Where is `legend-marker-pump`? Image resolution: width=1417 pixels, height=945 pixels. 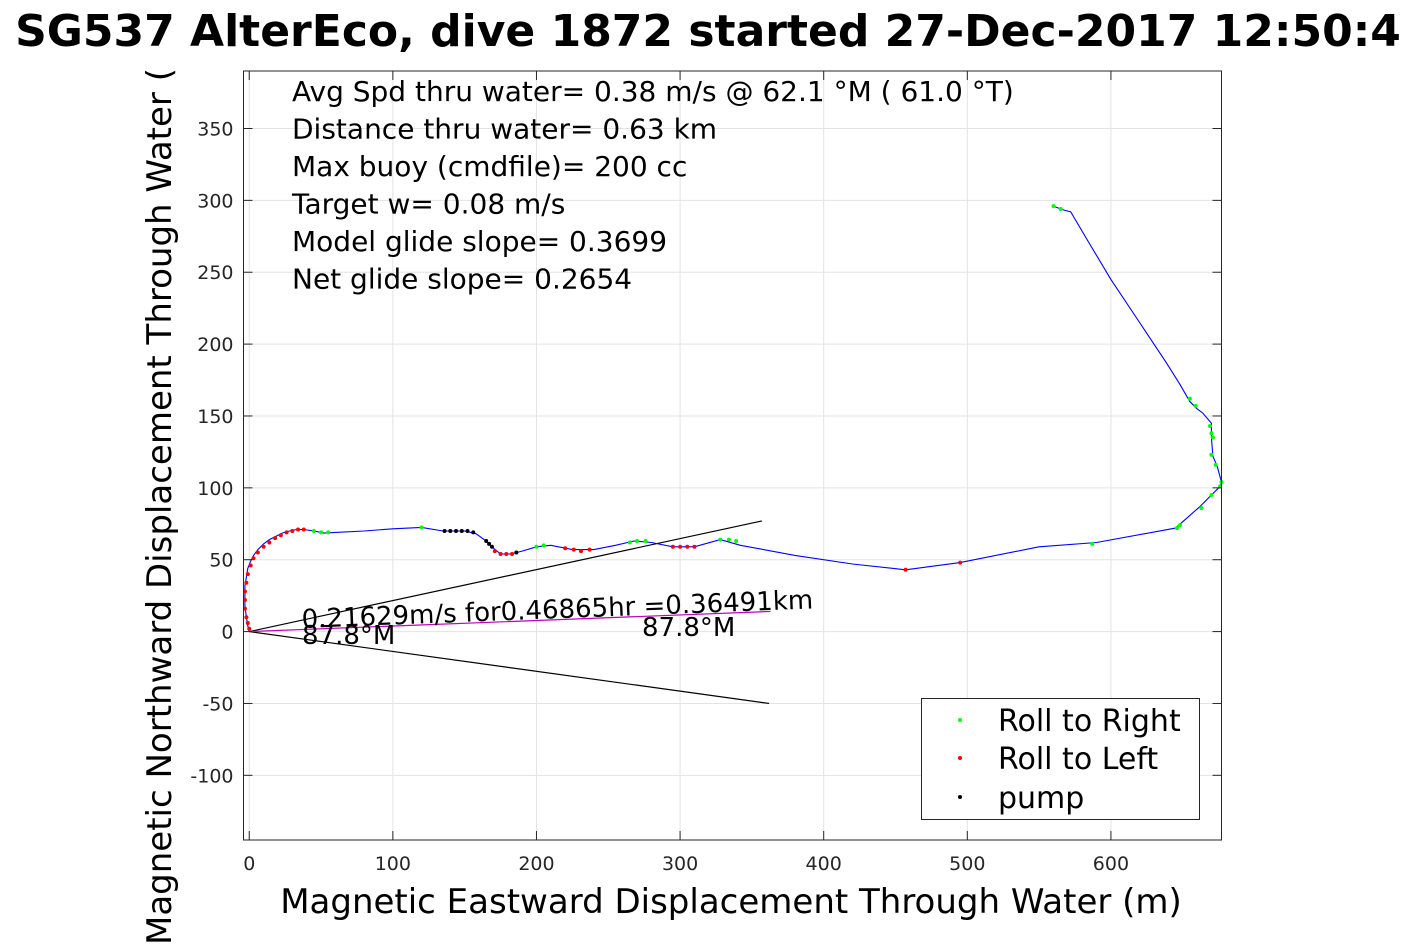 legend-marker-pump is located at coordinates (960, 797).